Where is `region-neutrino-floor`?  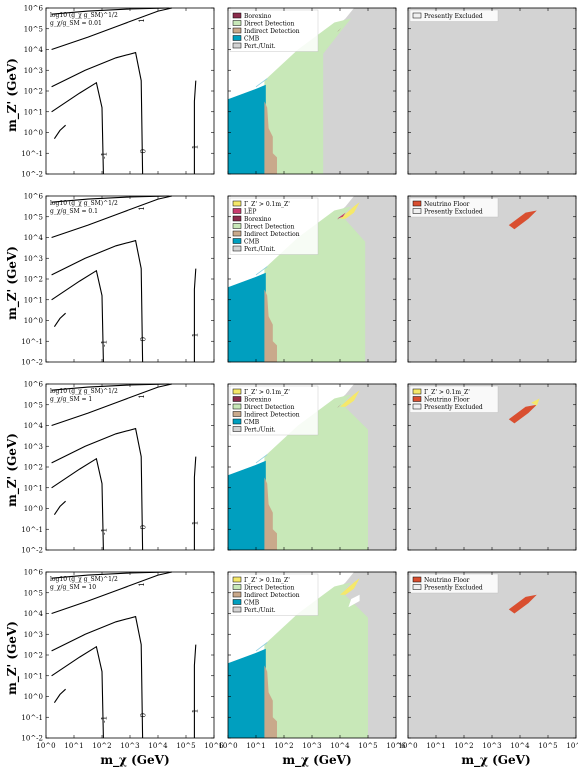 region-neutrino-floor is located at coordinates (522, 414).